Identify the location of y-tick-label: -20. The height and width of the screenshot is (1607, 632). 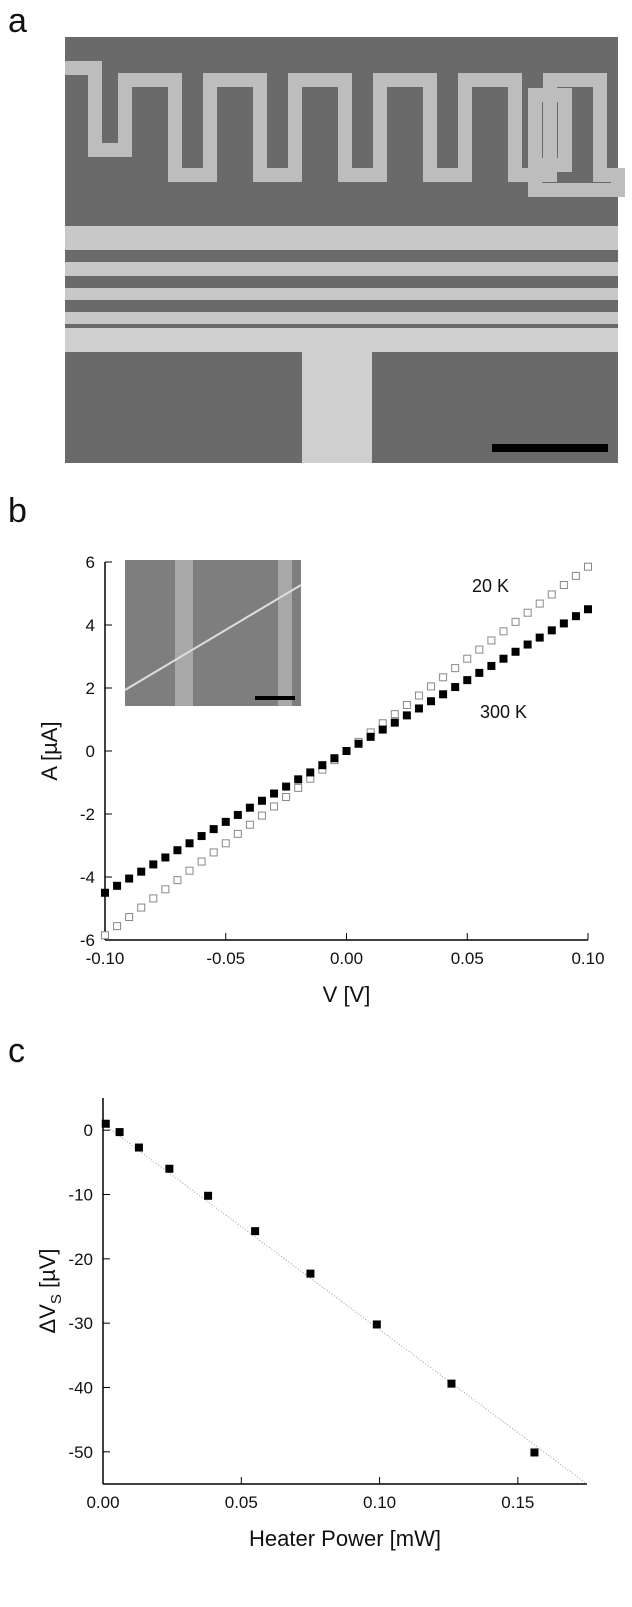
(80, 1259).